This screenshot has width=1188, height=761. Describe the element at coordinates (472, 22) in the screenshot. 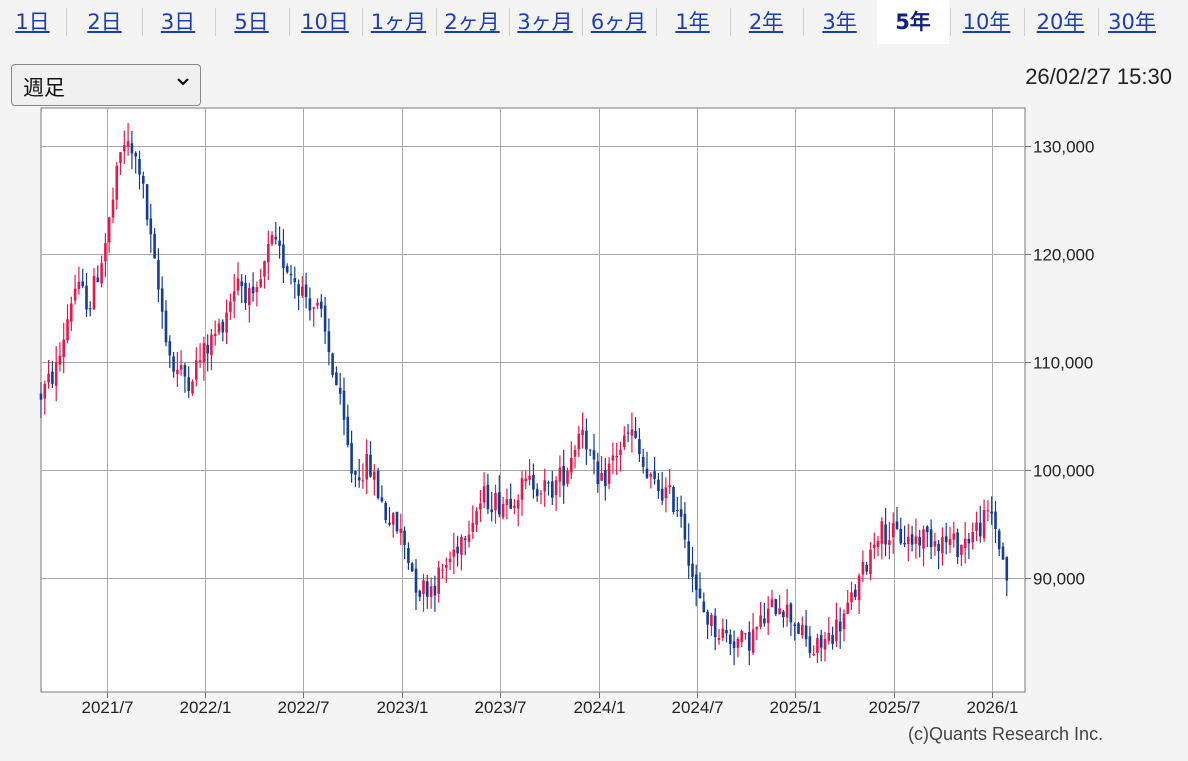

I see `tab-7: 2ヶ月` at that location.